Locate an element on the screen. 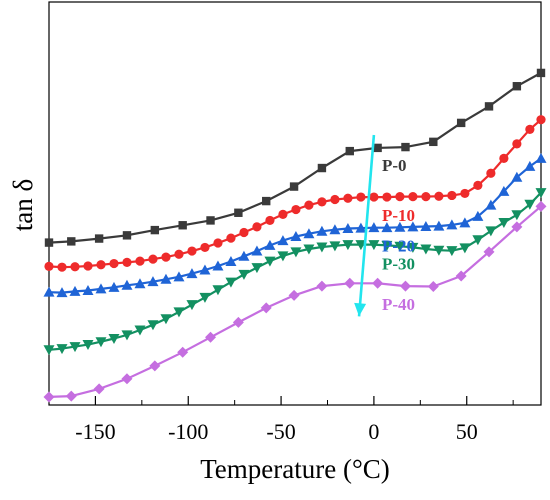  annotation-arrow is located at coordinates (365, 225).